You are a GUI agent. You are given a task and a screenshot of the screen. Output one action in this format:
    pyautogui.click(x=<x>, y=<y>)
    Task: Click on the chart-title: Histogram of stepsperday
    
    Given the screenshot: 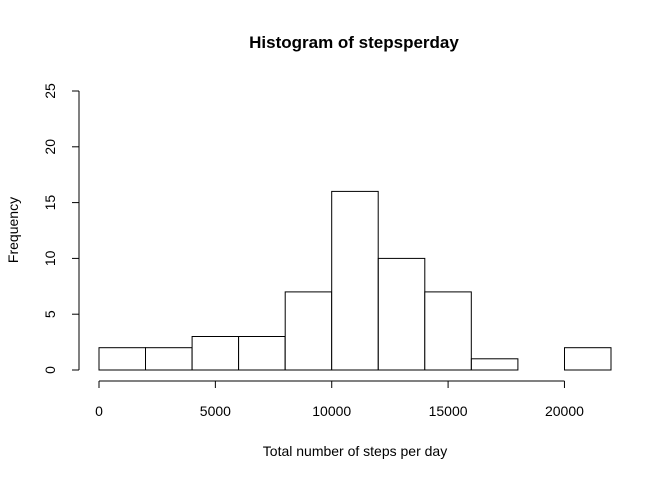 What is the action you would take?
    pyautogui.click(x=354, y=42)
    